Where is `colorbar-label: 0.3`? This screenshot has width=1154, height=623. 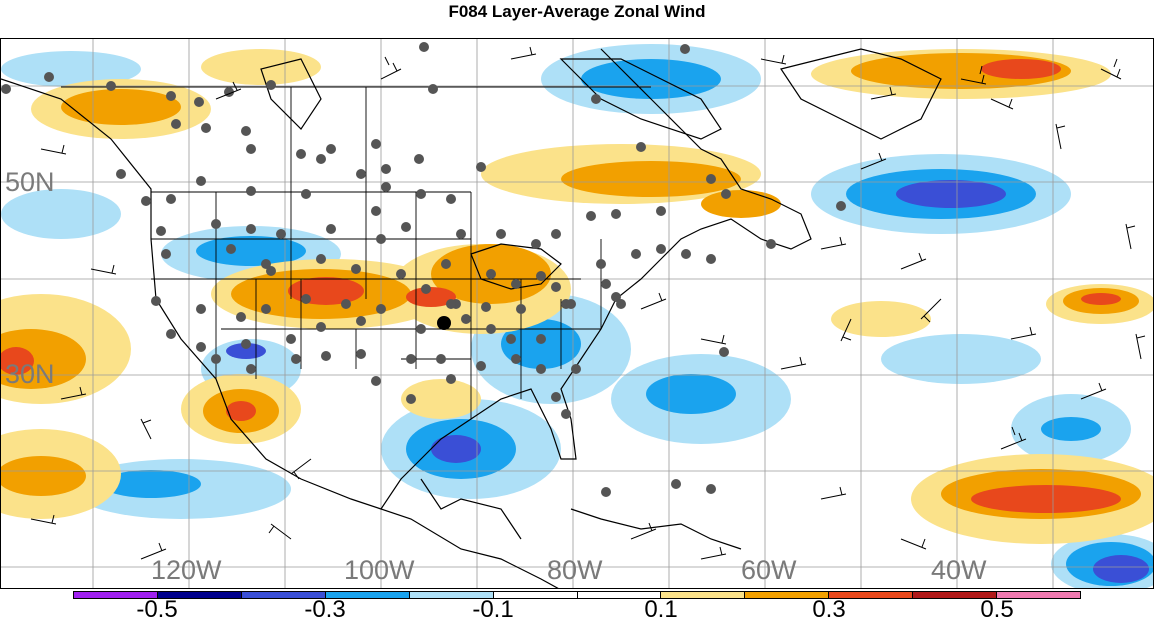
colorbar-label: 0.3 is located at coordinates (829, 609).